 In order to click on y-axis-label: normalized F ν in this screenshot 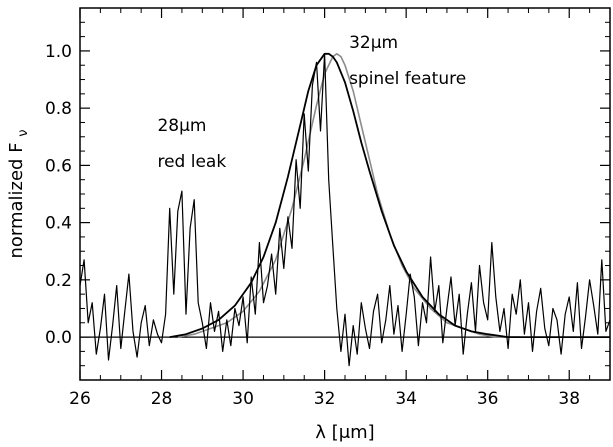, I will do `click(18, 193)`.